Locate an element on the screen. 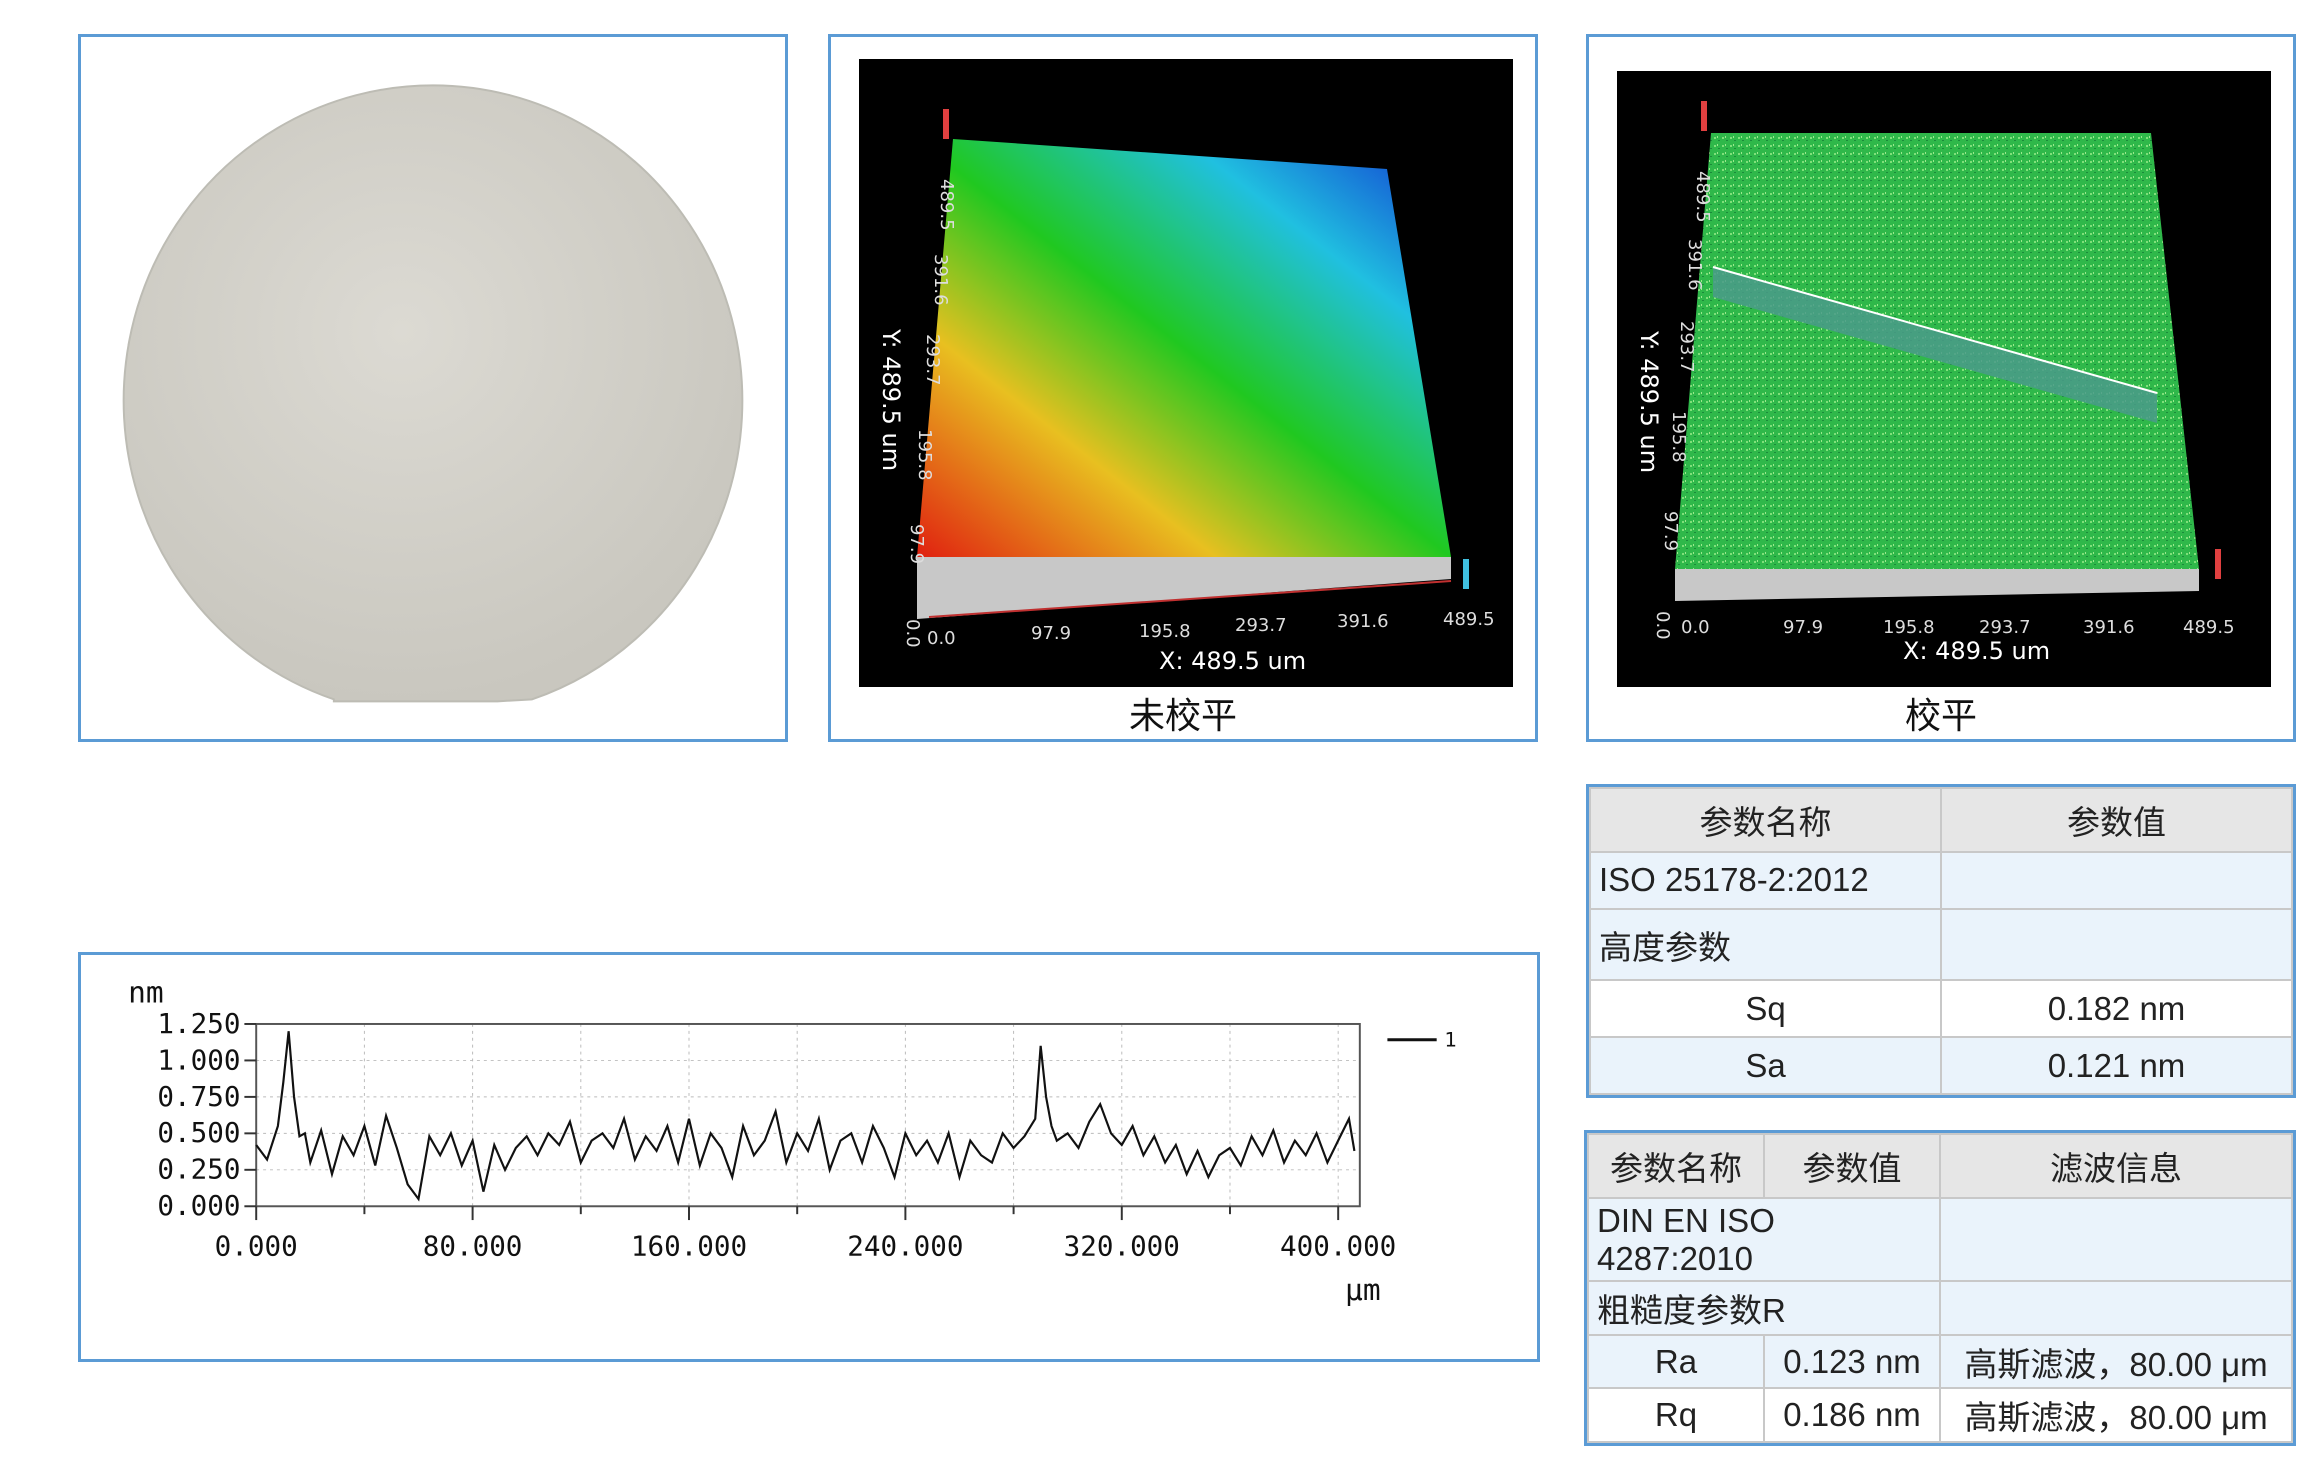 This screenshot has height=1482, width=2316. param-name-cell: Ra is located at coordinates (1676, 1361).